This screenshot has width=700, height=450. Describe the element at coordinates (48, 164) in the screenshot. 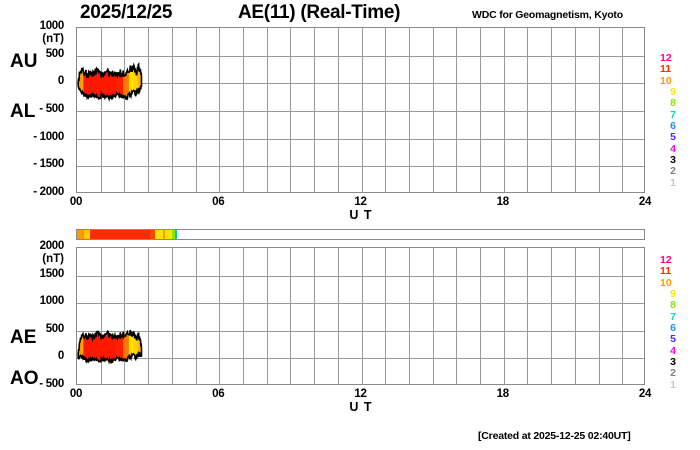

I see `y-tick-label: - 1500` at that location.